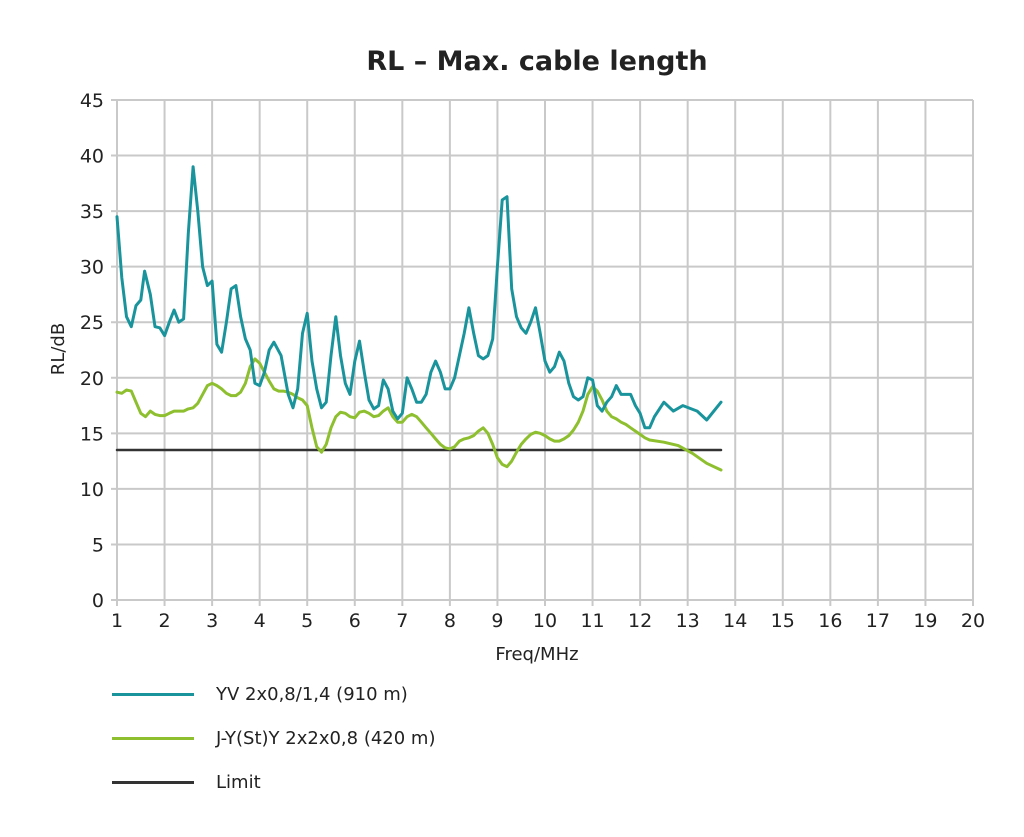  I want to click on x-tick-label: 6, so click(355, 621).